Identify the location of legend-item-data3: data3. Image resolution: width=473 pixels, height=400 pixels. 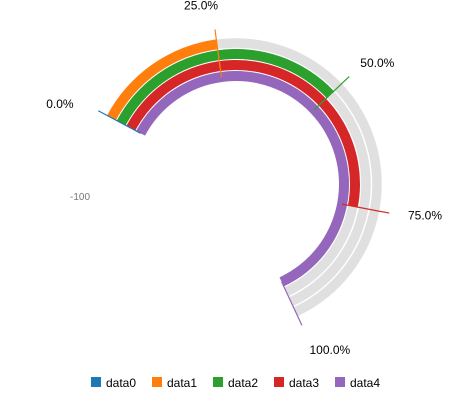
(296, 383).